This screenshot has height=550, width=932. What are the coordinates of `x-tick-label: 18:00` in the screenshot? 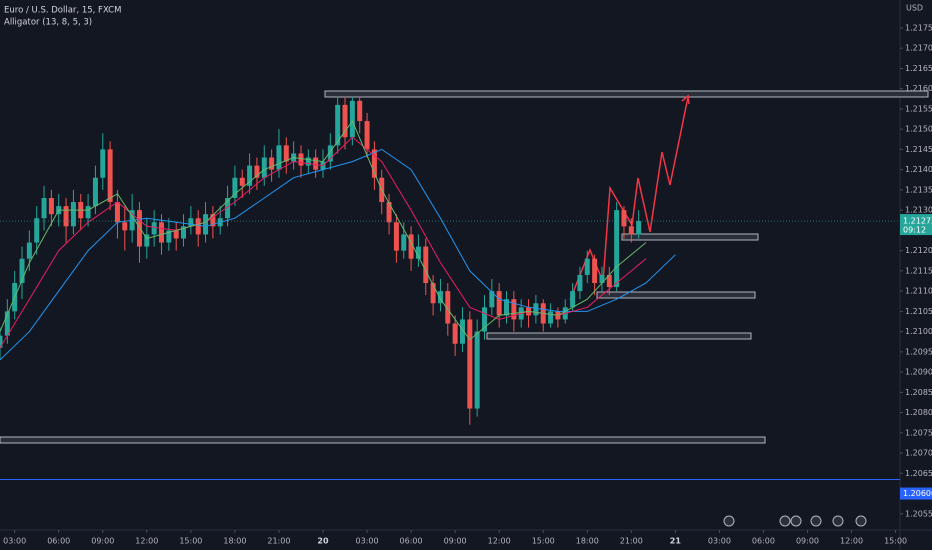 It's located at (234, 541).